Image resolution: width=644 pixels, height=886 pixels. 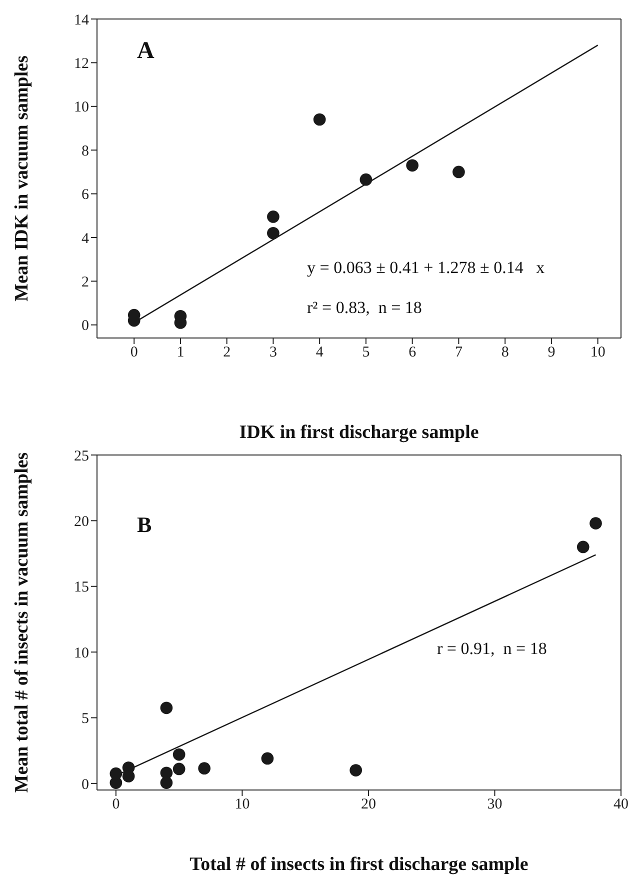 I want to click on y-tick-label: 6, so click(x=86, y=195).